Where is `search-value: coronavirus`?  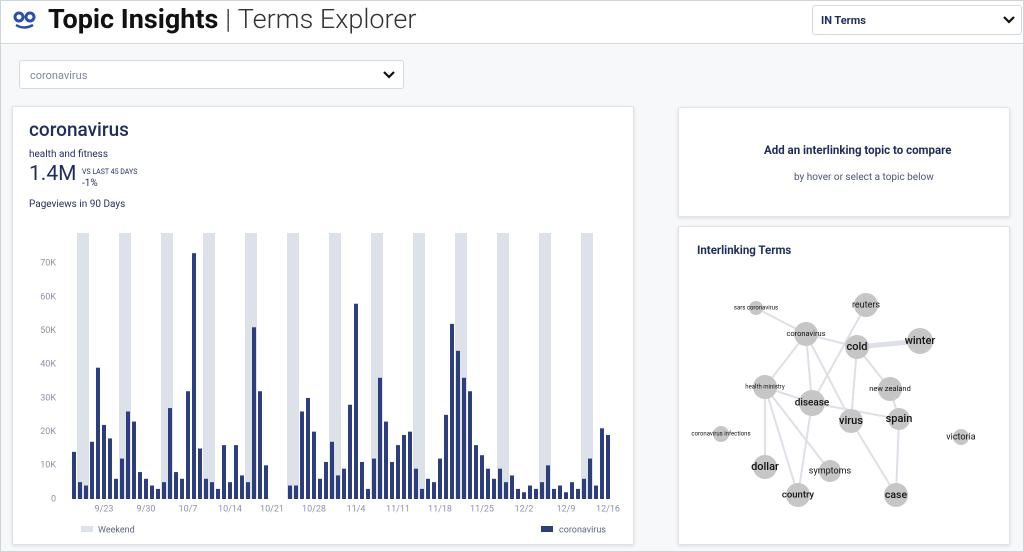 search-value: coronavirus is located at coordinates (59, 75).